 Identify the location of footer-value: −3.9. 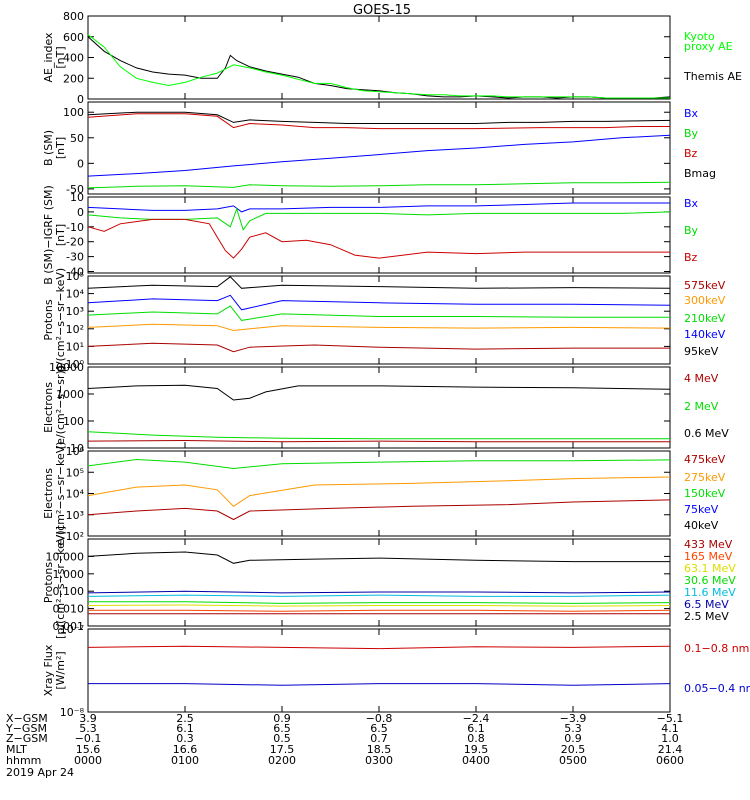
(573, 718).